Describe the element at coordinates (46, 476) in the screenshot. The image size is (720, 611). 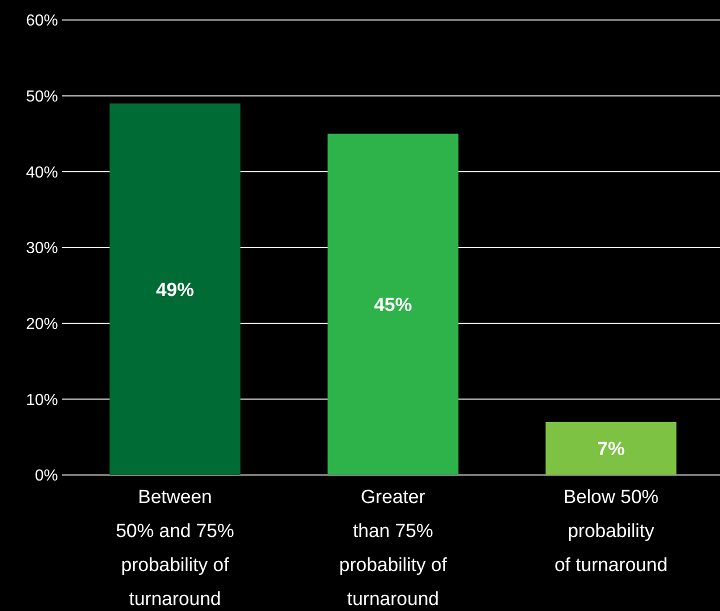
I see `y-tick-label: 0%` at that location.